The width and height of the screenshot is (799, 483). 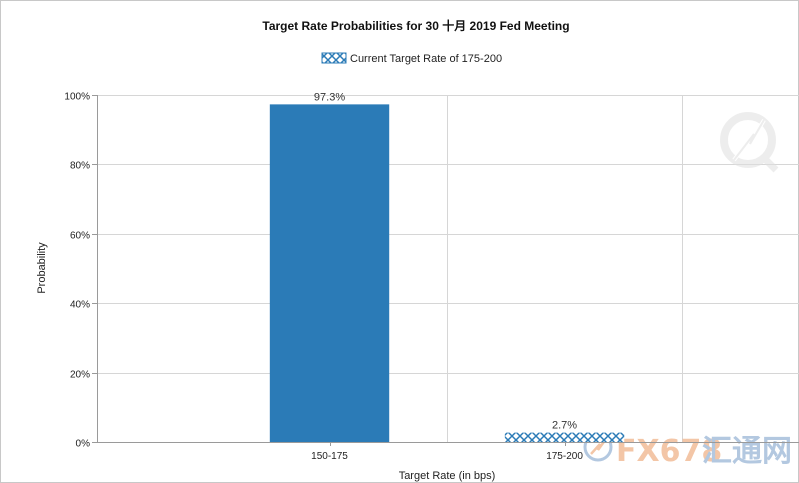 I want to click on data-label: 97.3%, so click(x=329, y=97).